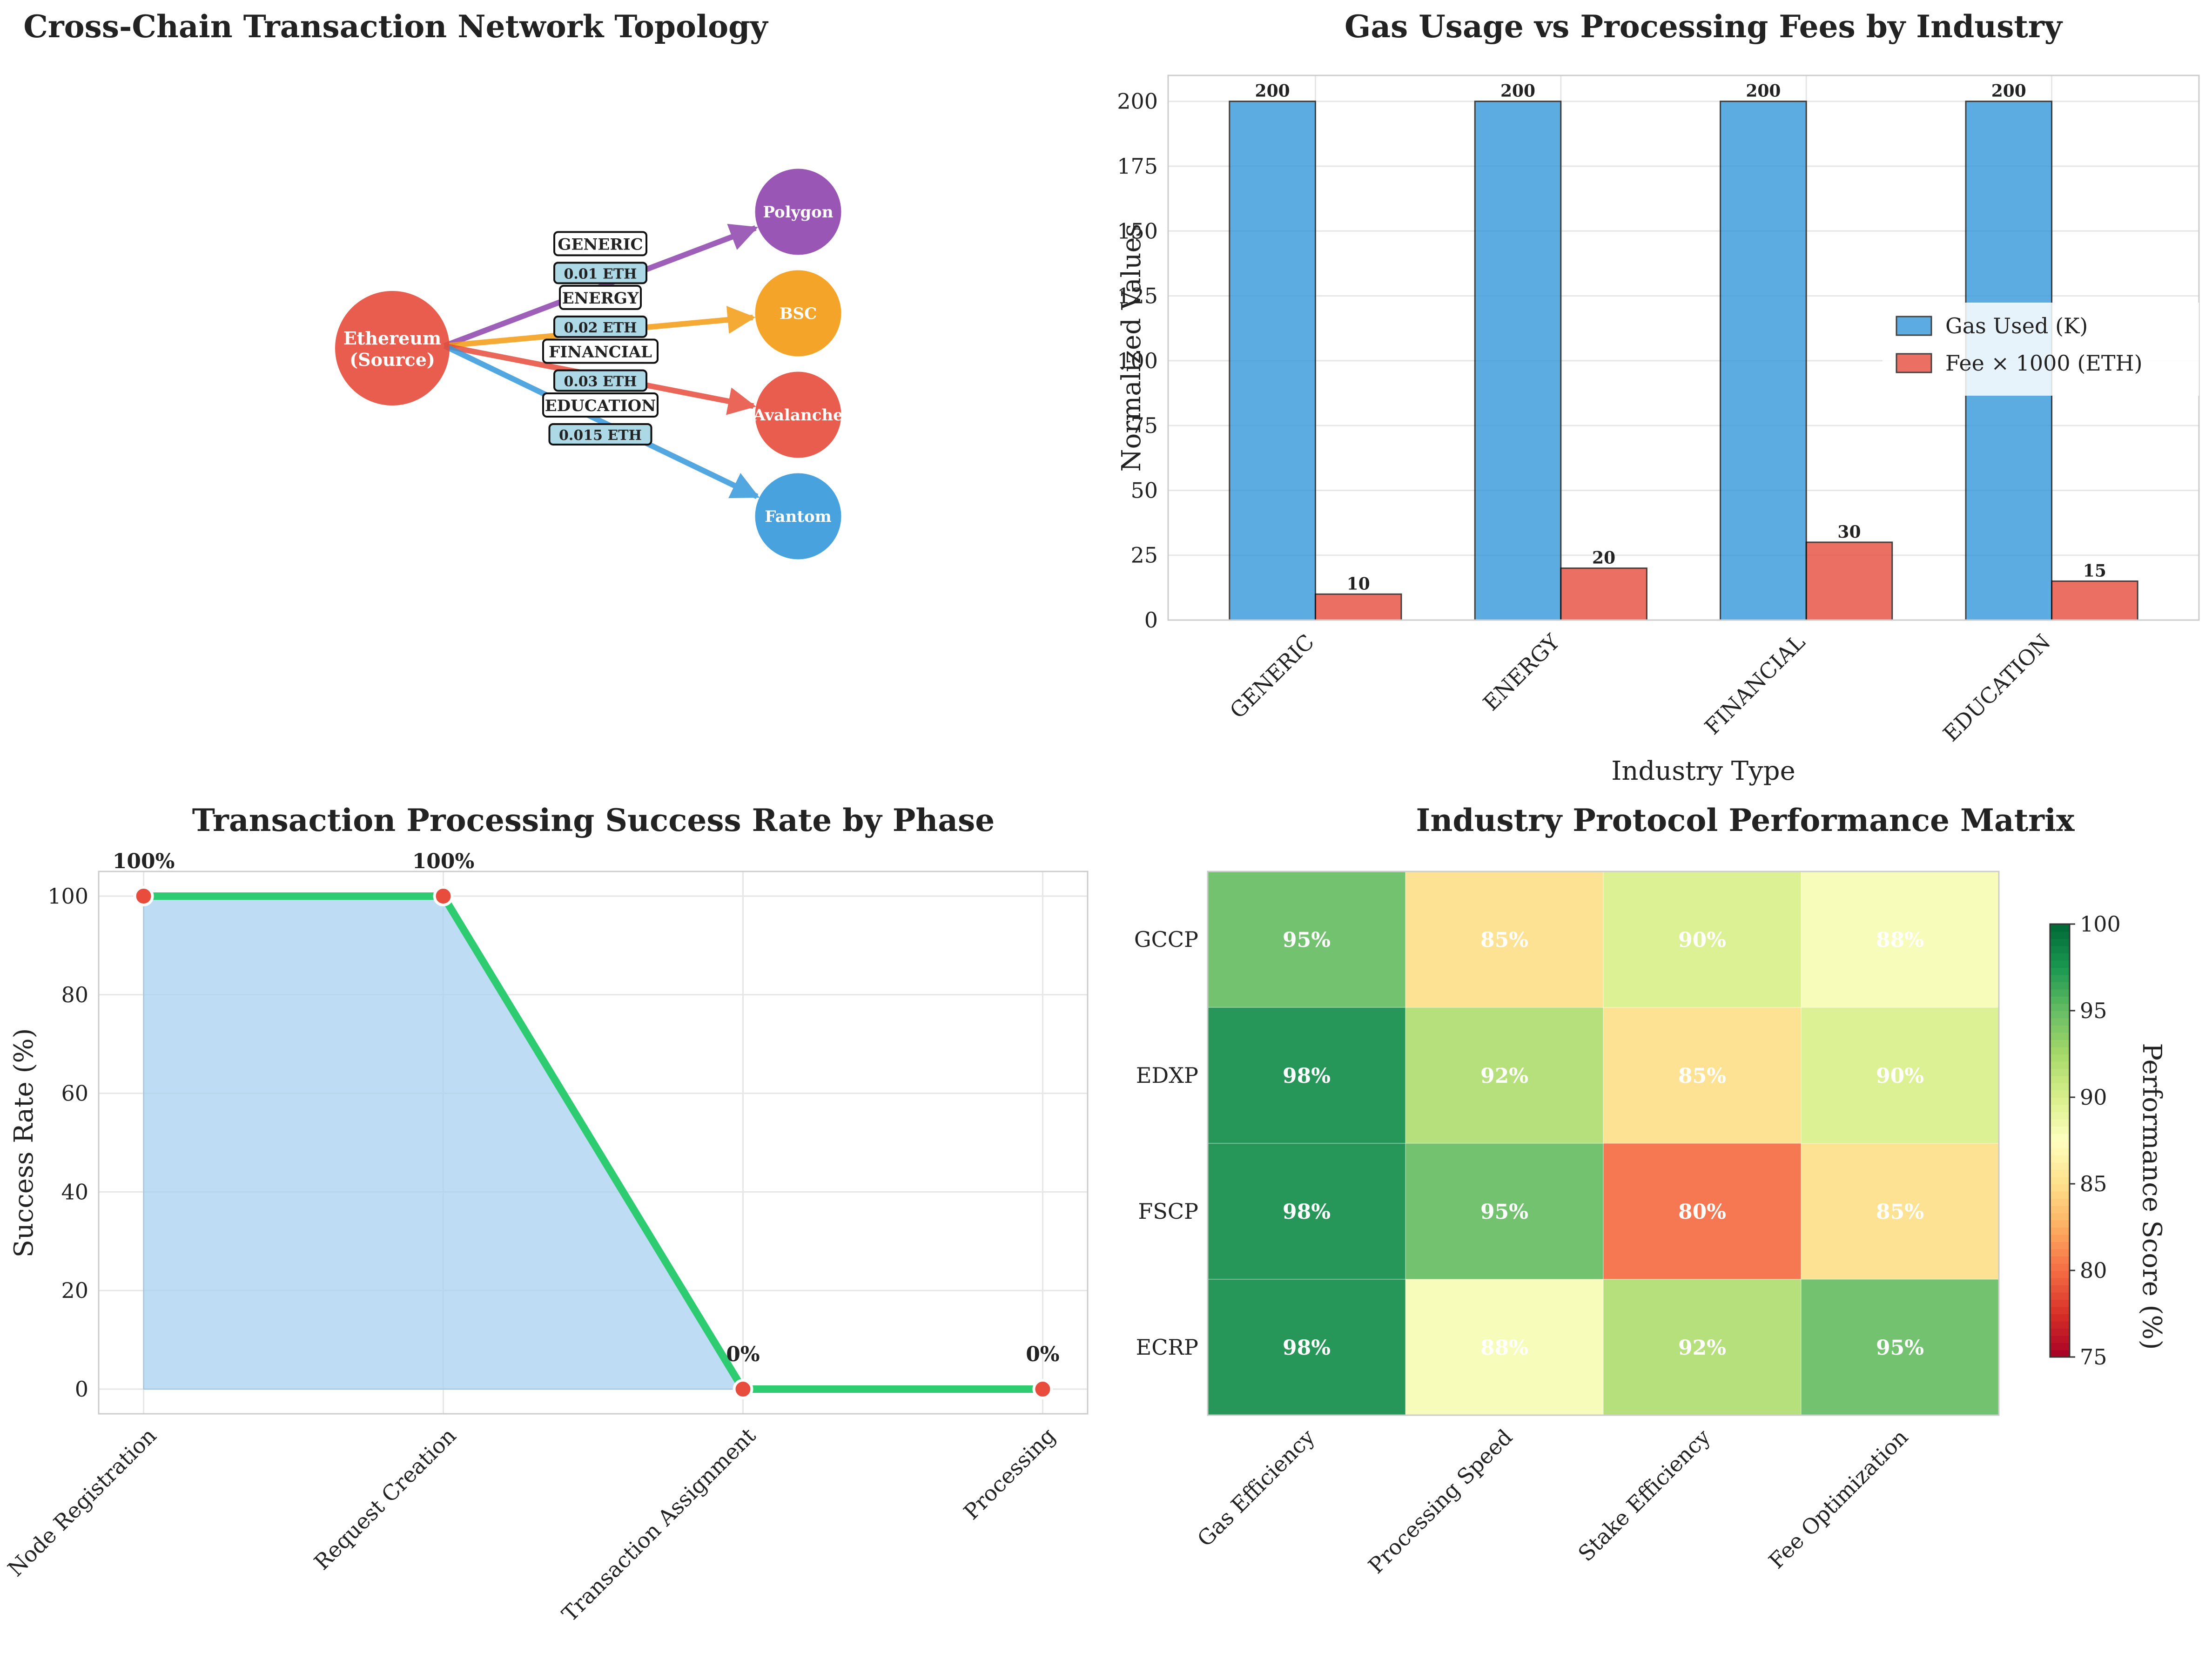  I want to click on fee-label-text: 0.015 ETH, so click(600, 436).